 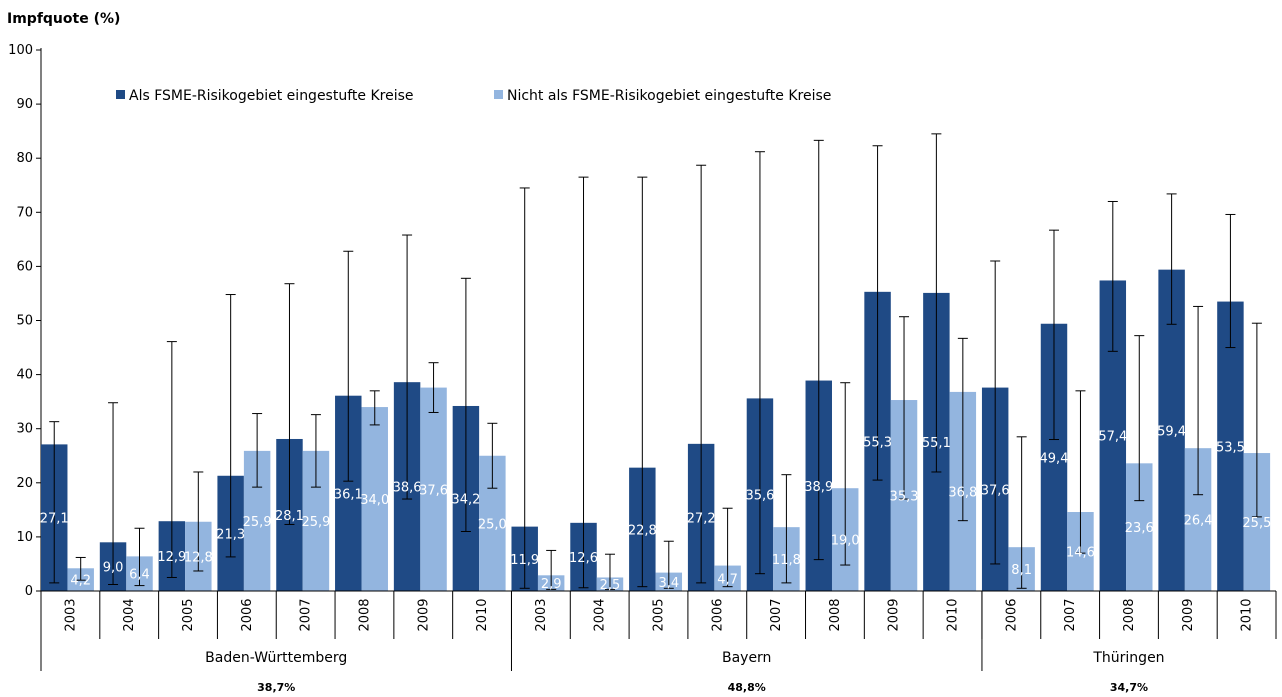 What do you see at coordinates (818, 487) in the screenshot?
I see `bar-label-risk: 38,9` at bounding box center [818, 487].